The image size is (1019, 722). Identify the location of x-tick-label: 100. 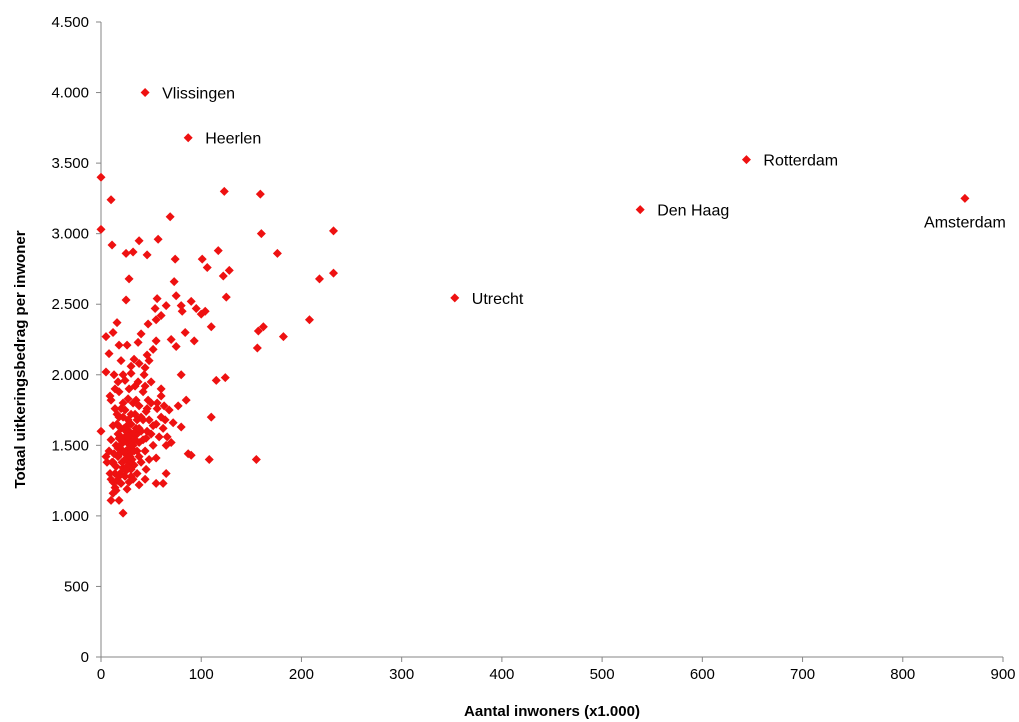
(201, 674).